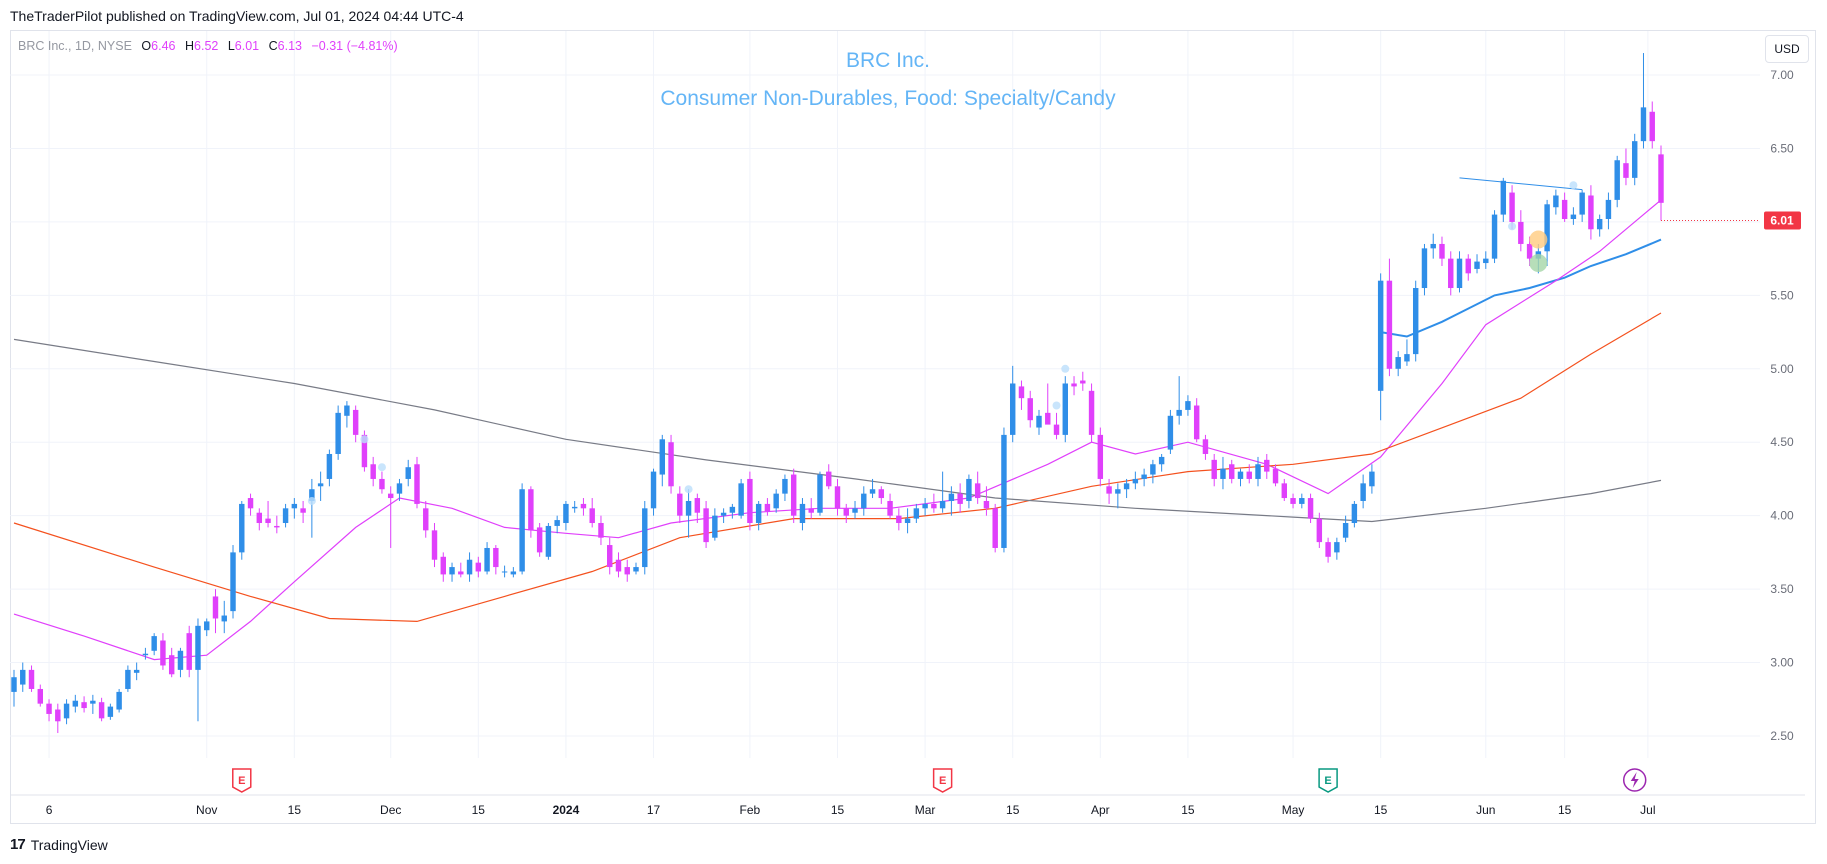 The width and height of the screenshot is (1827, 864). I want to click on legend-symbol: BRC Inc., 1D, NYSE, so click(75, 46).